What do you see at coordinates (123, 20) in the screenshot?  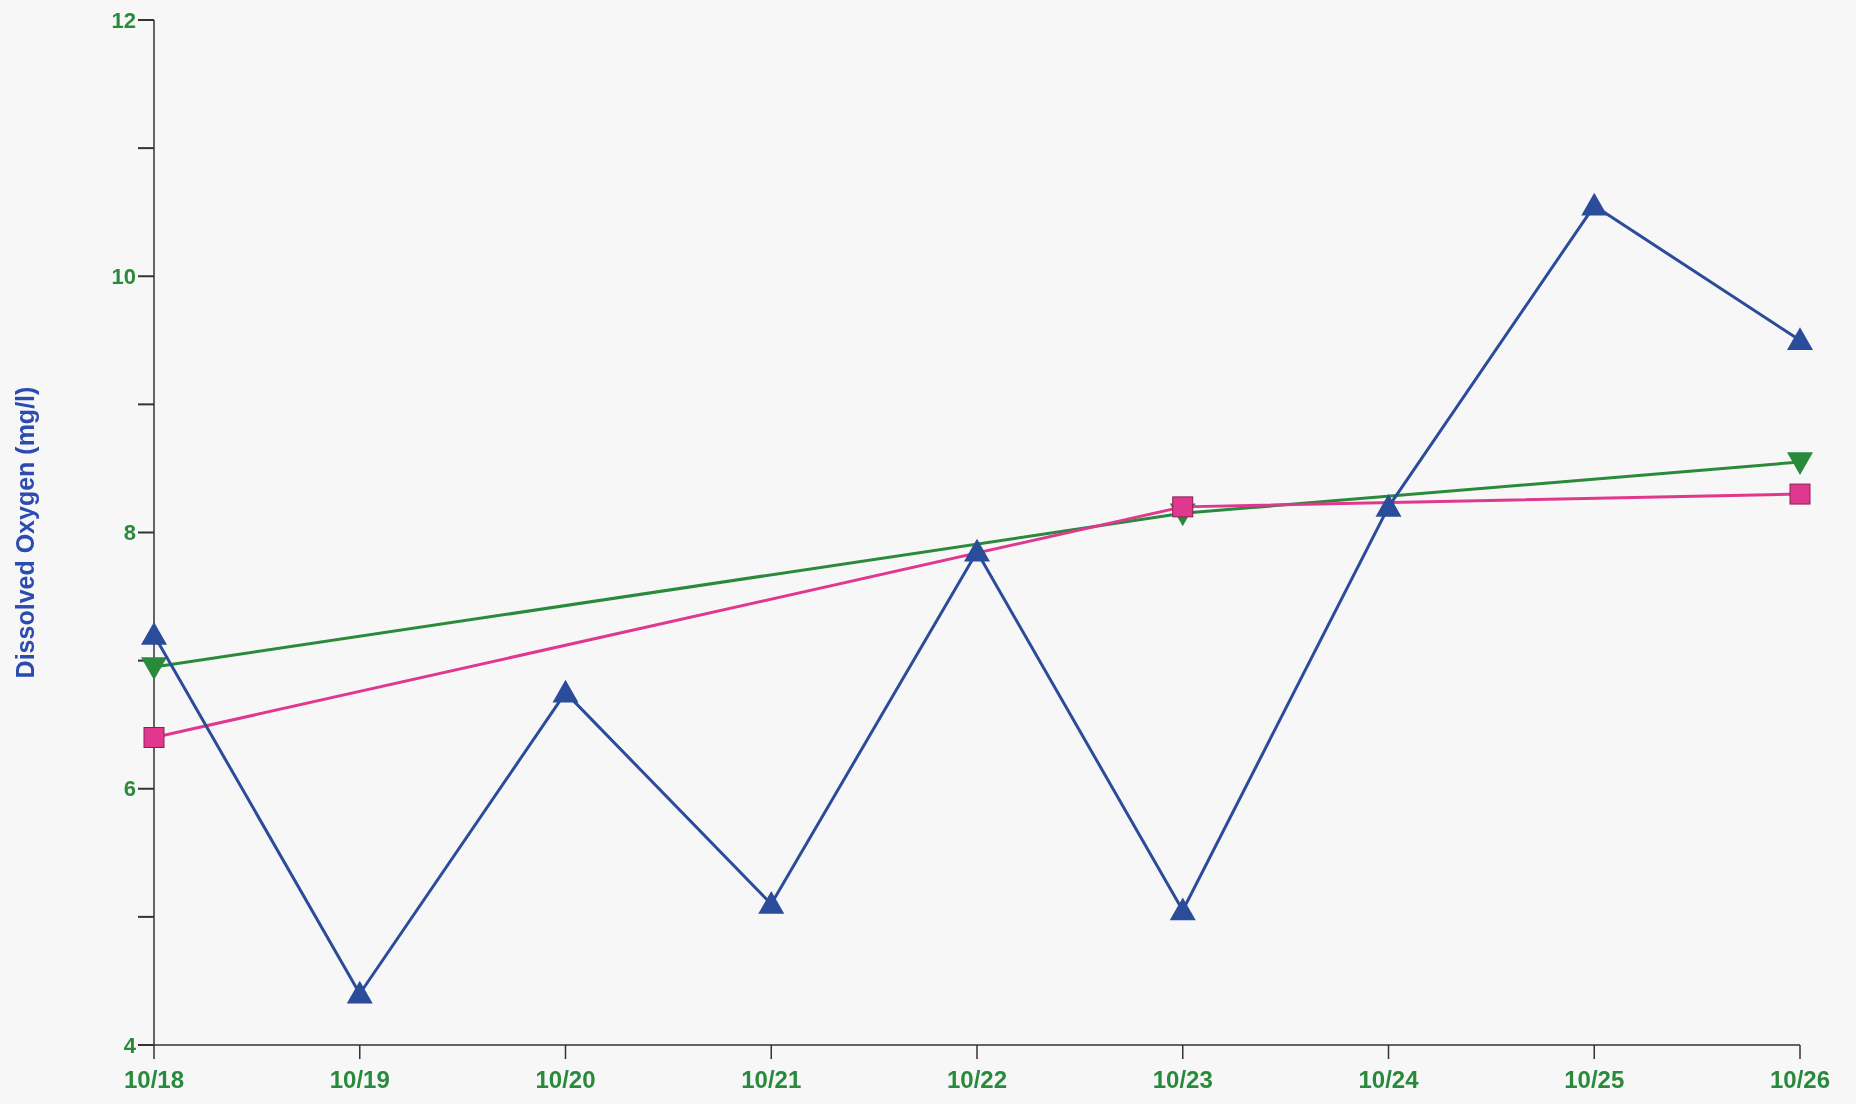 I see `y-tick-label: 12` at bounding box center [123, 20].